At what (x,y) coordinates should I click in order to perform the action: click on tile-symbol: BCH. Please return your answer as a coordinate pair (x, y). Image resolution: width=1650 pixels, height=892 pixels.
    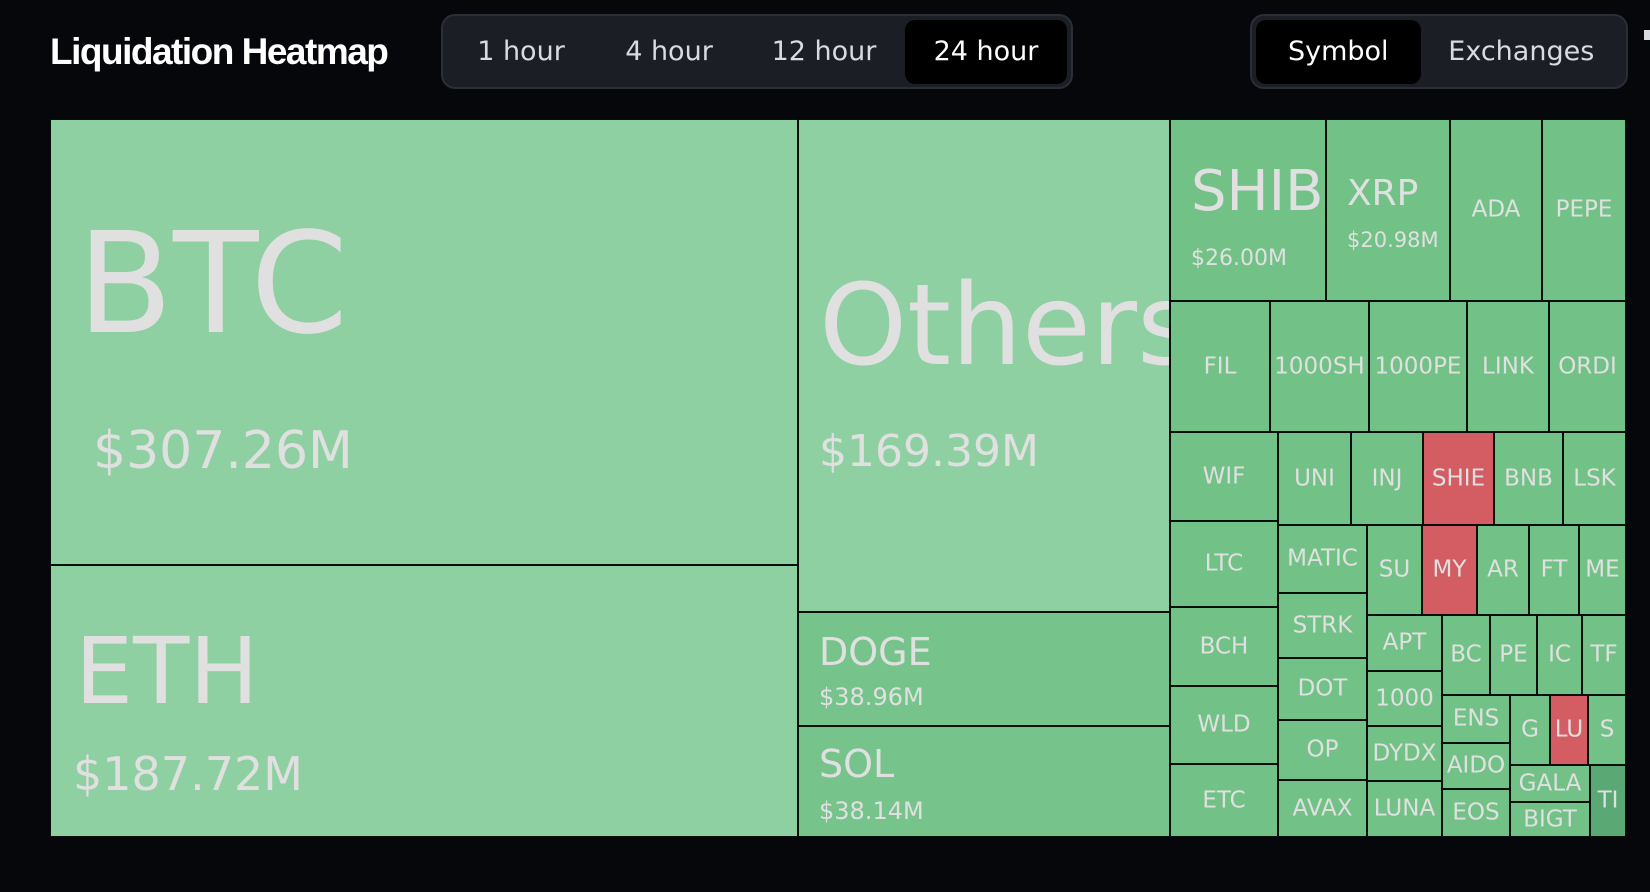
    Looking at the image, I should click on (1224, 646).